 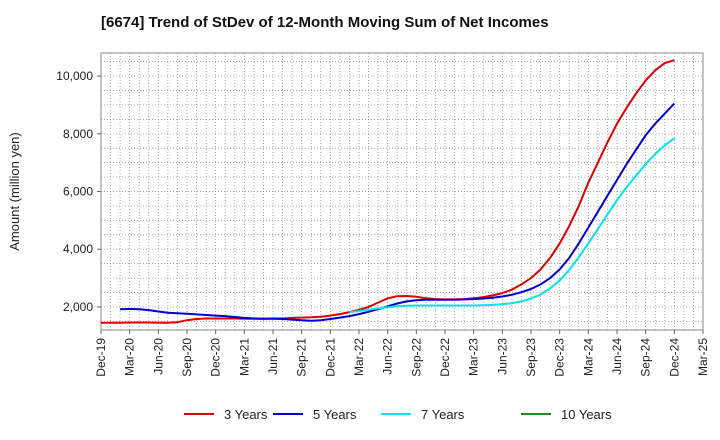 What do you see at coordinates (78, 307) in the screenshot?
I see `y-tick-label: 2,000` at bounding box center [78, 307].